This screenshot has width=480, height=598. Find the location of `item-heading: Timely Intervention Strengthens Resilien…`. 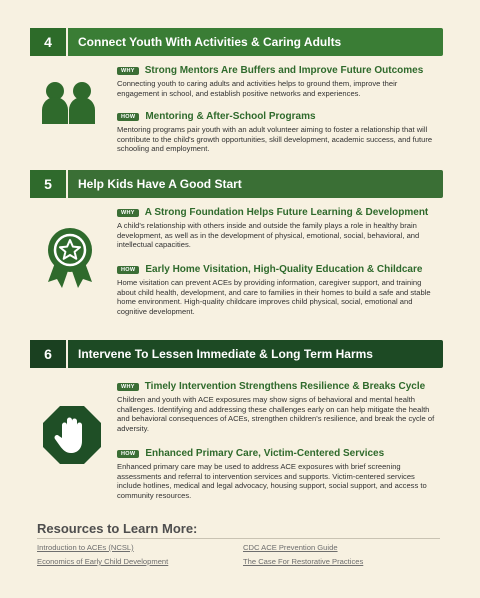

item-heading: Timely Intervention Strengthens Resilien… is located at coordinates (285, 386).